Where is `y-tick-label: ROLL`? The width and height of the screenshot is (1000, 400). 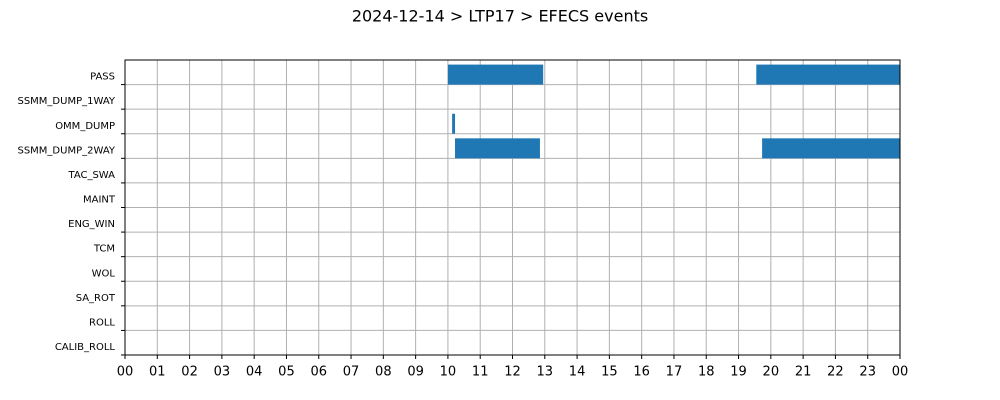 y-tick-label: ROLL is located at coordinates (102, 322).